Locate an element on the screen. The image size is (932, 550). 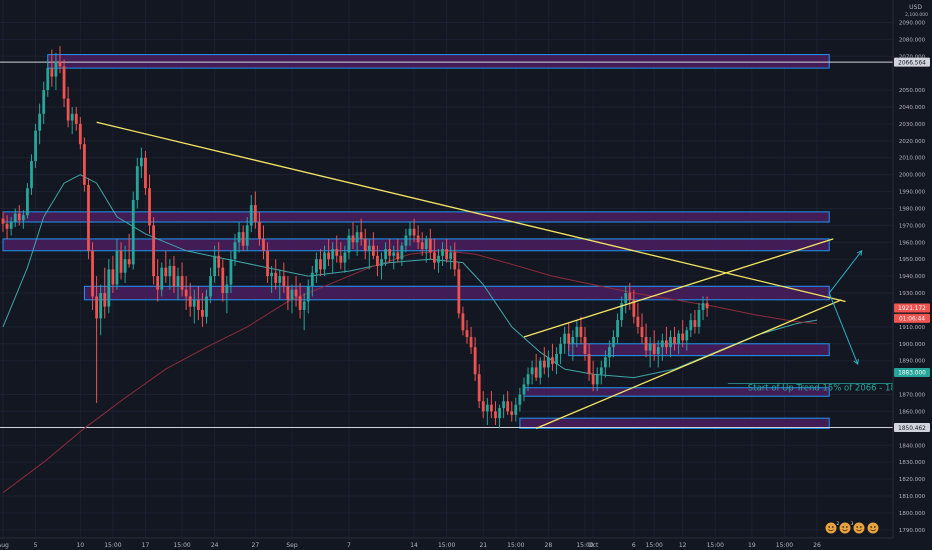
price-tag-label: 2066.564 is located at coordinates (912, 63).